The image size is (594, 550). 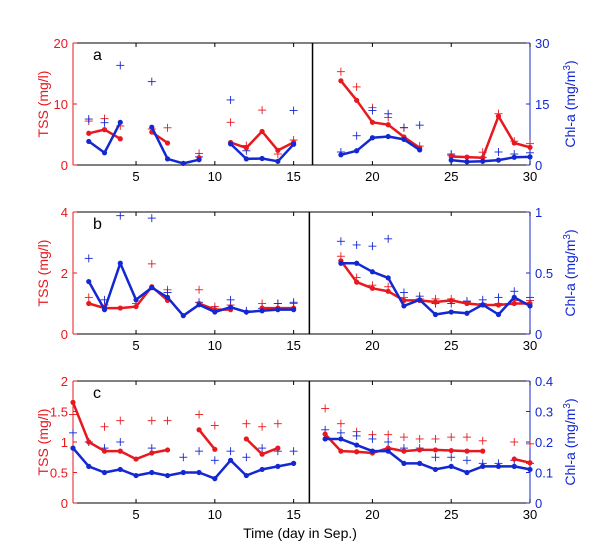 I want to click on left-y-tick-label: 10, so click(x=61, y=104).